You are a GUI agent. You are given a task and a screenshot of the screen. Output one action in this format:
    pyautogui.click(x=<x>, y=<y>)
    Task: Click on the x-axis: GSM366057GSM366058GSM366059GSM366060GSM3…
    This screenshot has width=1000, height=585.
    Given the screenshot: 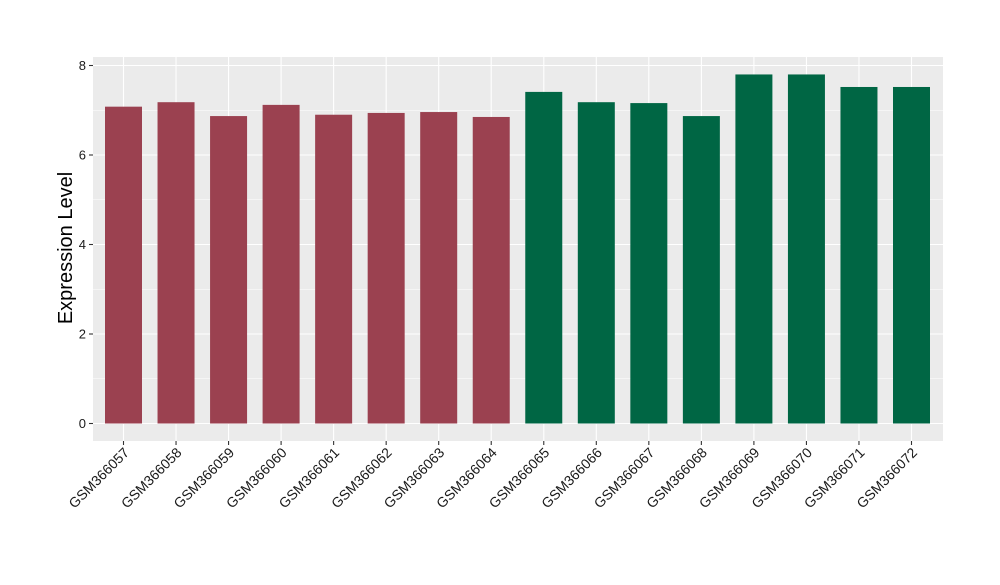 What is the action you would take?
    pyautogui.click(x=492, y=476)
    